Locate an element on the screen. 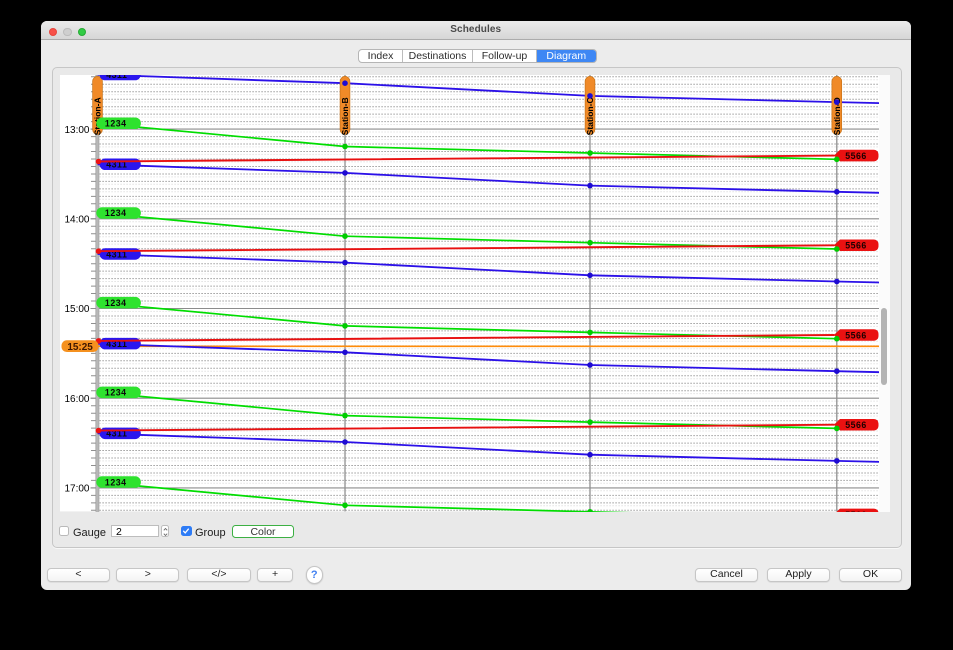 The image size is (953, 650). svg-text: 16:00 is located at coordinates (76, 399).